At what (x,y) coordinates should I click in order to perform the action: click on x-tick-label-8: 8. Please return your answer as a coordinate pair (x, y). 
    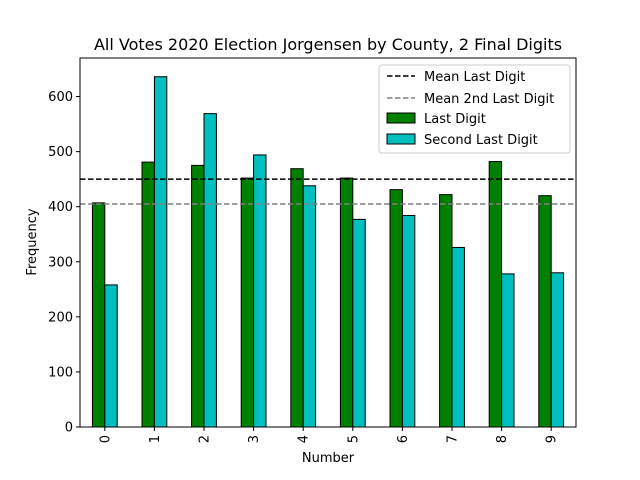
    Looking at the image, I should click on (502, 439).